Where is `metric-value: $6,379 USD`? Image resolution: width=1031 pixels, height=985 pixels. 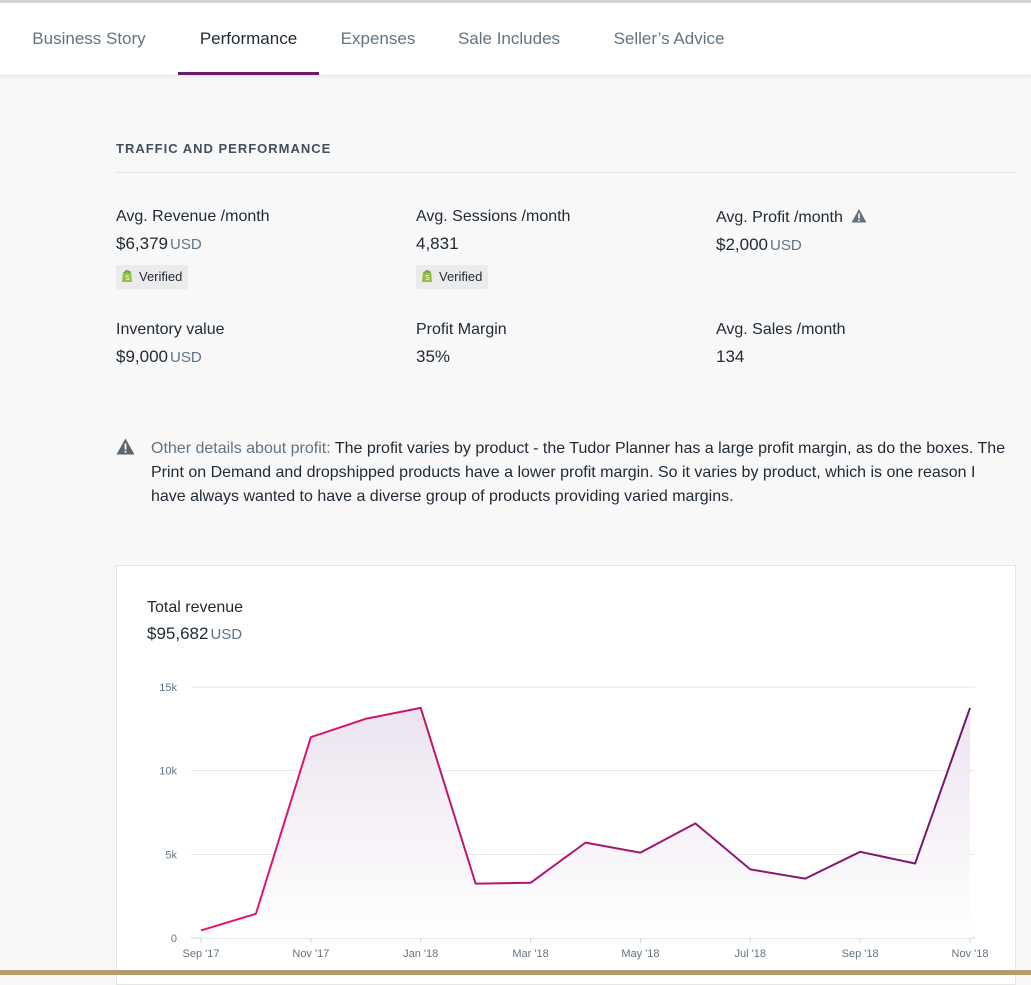
metric-value: $6,379 USD is located at coordinates (159, 243).